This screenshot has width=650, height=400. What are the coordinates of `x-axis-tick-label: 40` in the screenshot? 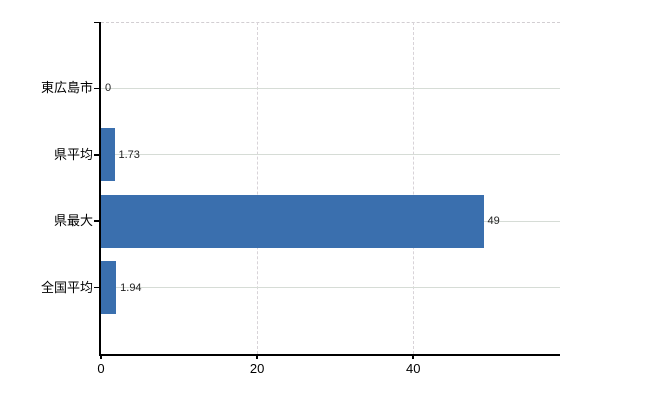 It's located at (413, 368).